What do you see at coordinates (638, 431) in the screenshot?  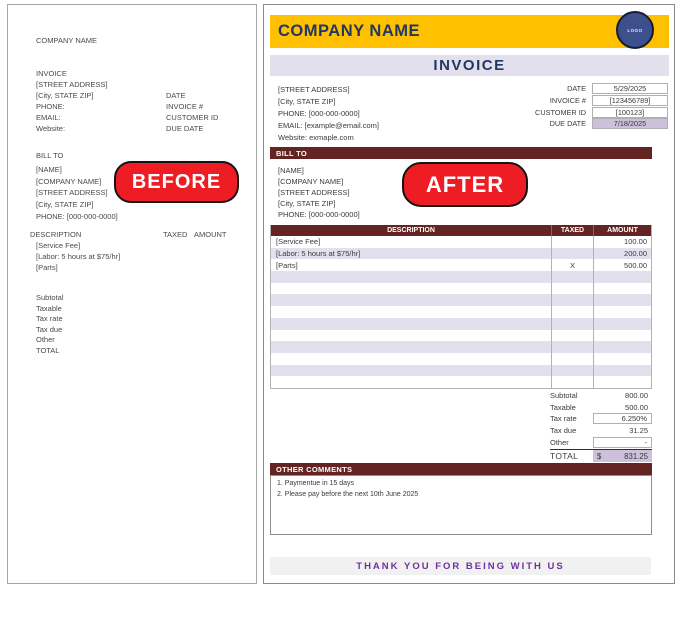 I see `totals-value: 31.25` at bounding box center [638, 431].